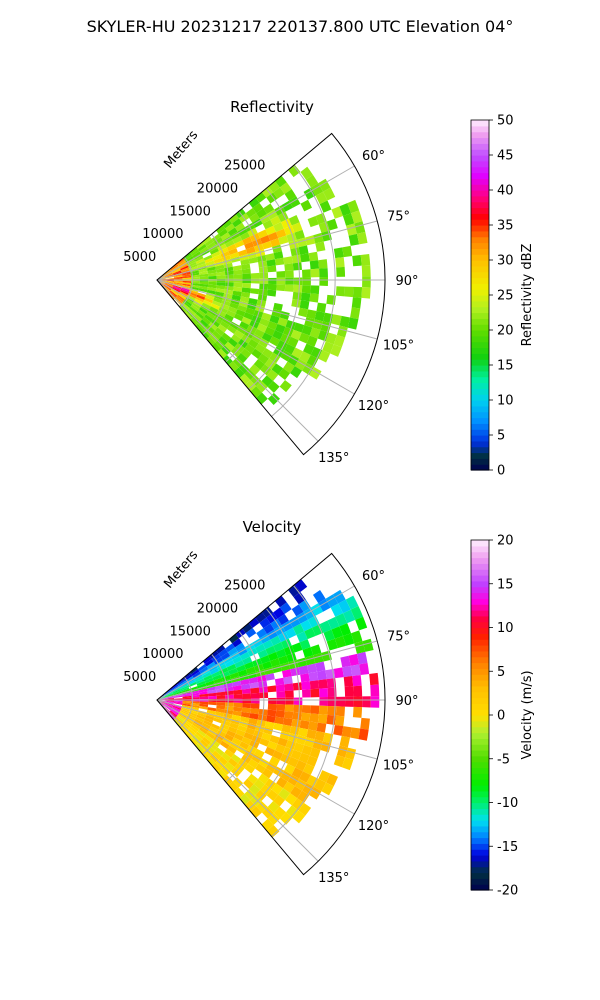 This screenshot has height=1000, width=600. What do you see at coordinates (503, 716) in the screenshot?
I see `velocity-colorbar-ticks: -20 -15 -10 -5 0 5 10 15 20` at bounding box center [503, 716].